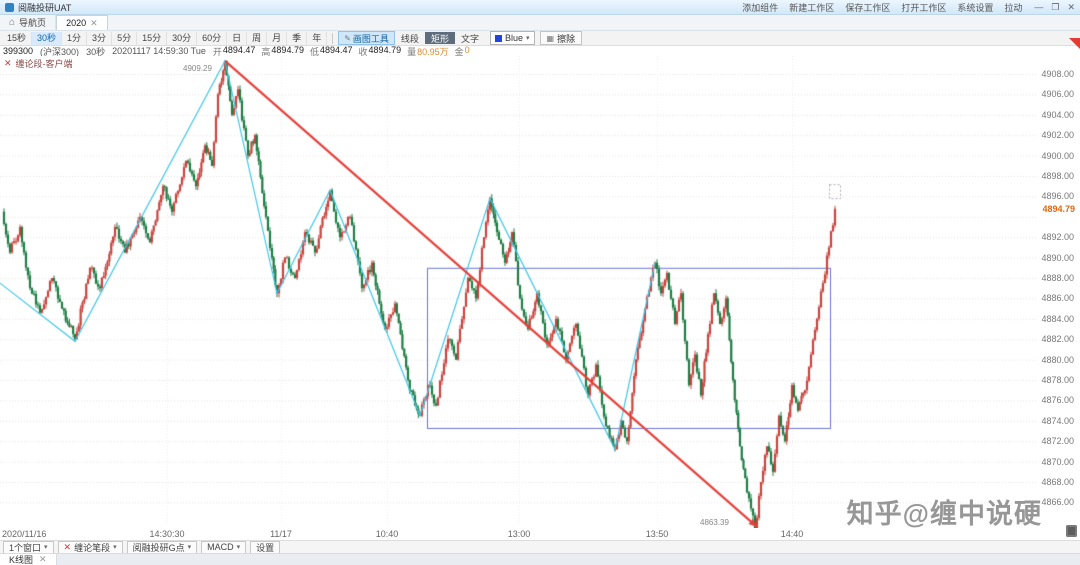 This screenshot has height=565, width=1080. What do you see at coordinates (75, 38) in the screenshot?
I see `period-button-1分: 1分` at bounding box center [75, 38].